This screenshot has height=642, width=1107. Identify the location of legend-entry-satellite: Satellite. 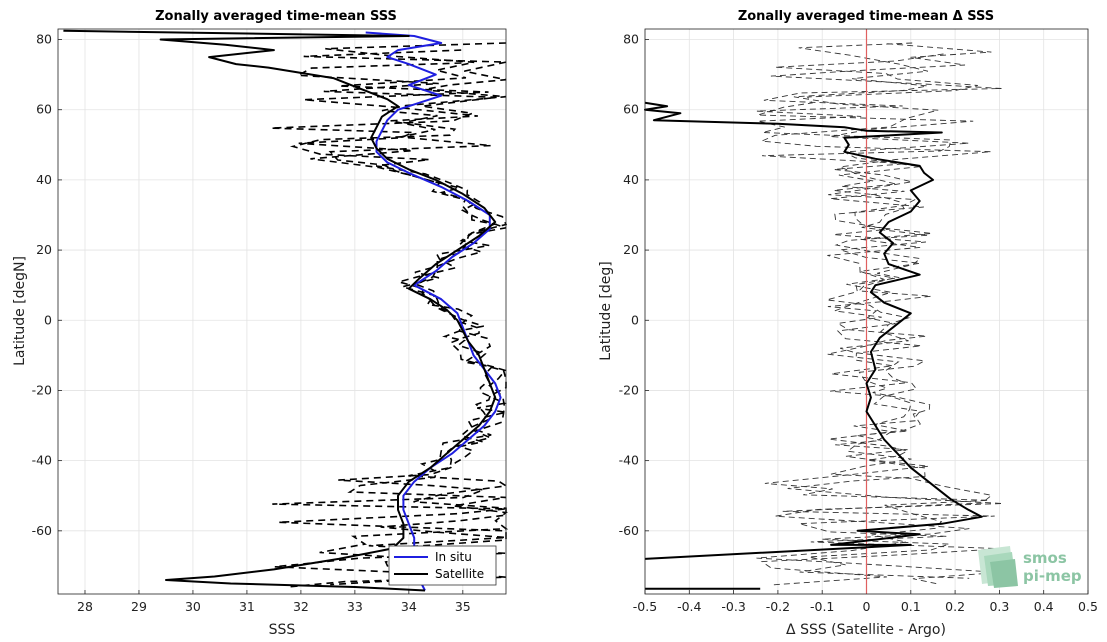
(459, 574).